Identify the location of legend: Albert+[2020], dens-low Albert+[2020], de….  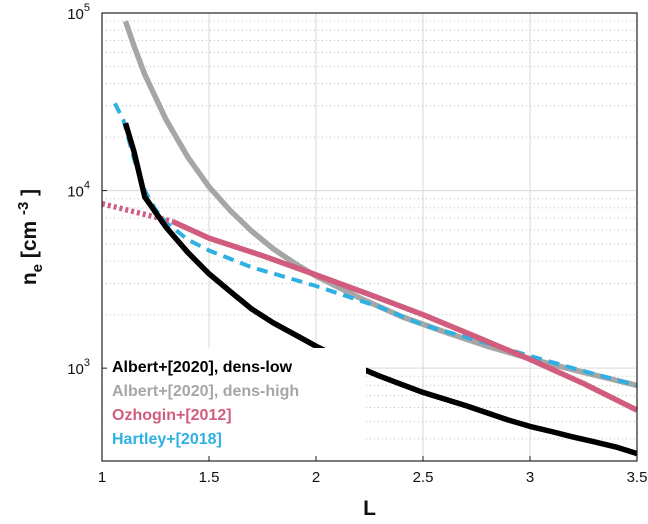
(205, 403).